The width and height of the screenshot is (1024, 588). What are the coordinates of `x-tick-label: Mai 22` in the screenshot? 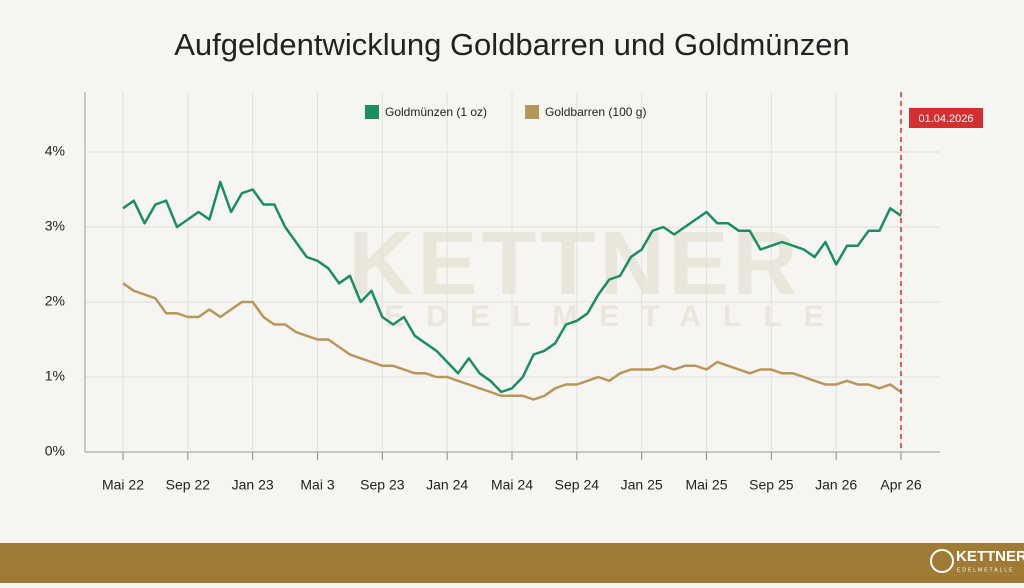 It's located at (123, 485).